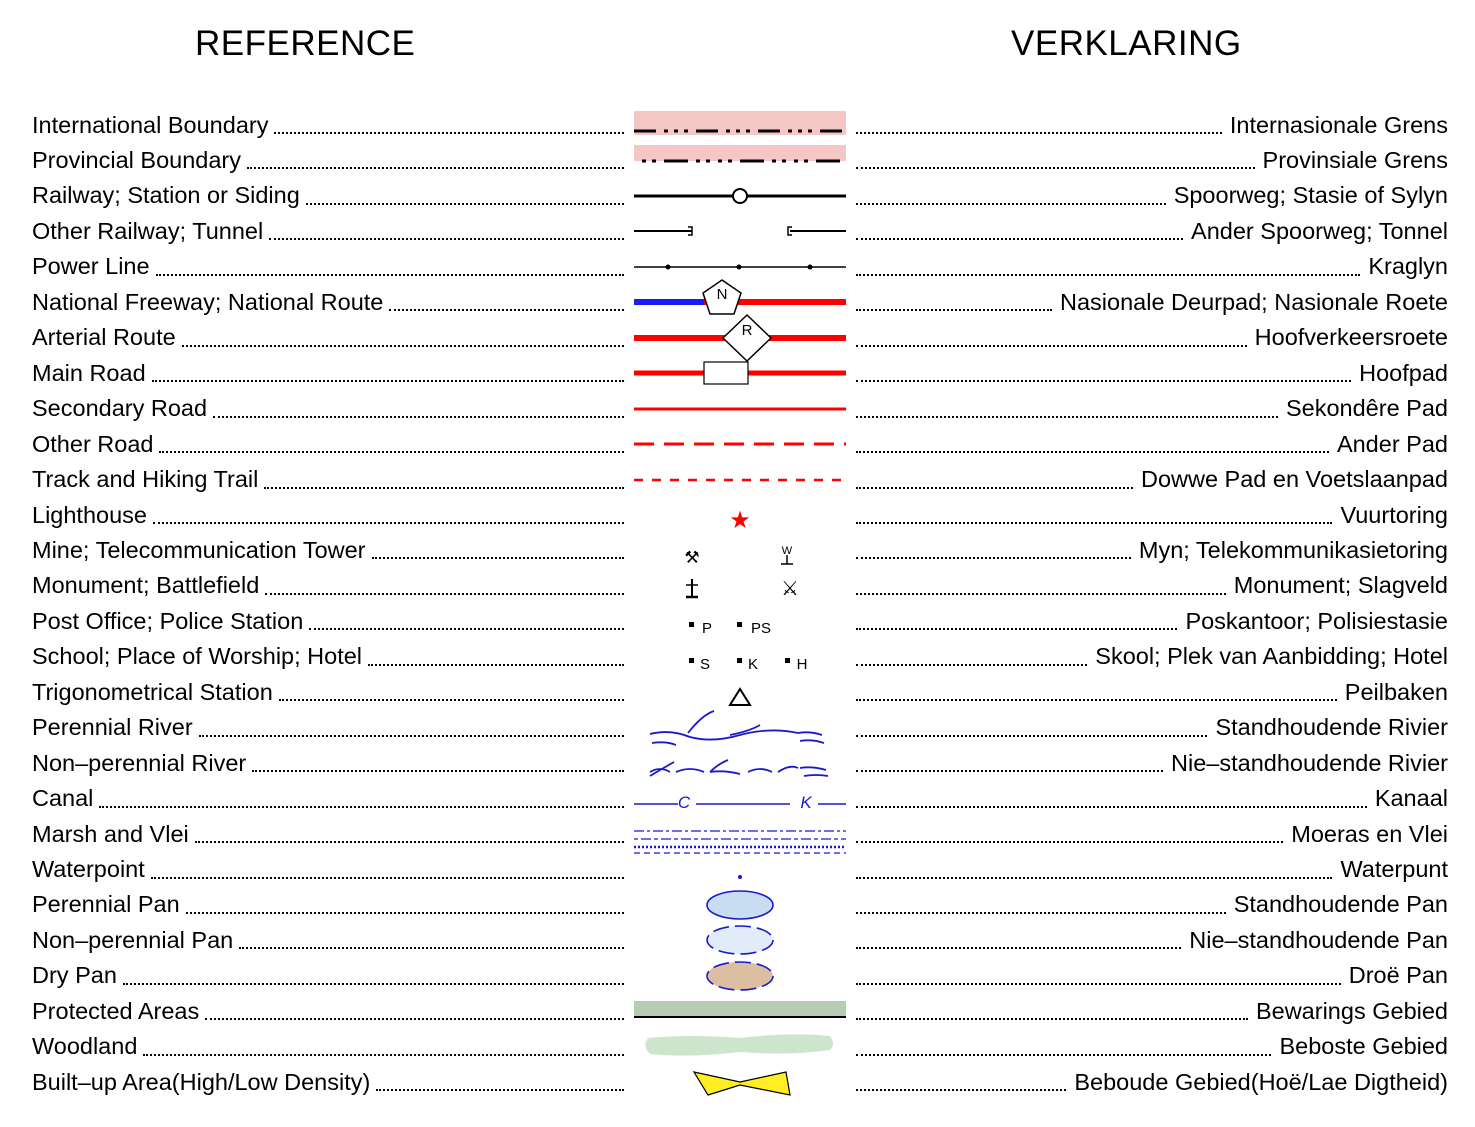 The height and width of the screenshot is (1127, 1475). Describe the element at coordinates (328, 444) in the screenshot. I see `english-label: Other Road` at that location.